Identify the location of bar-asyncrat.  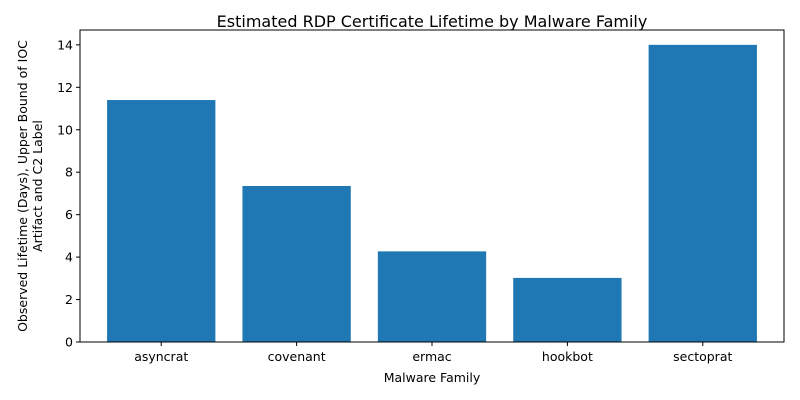
(161, 221).